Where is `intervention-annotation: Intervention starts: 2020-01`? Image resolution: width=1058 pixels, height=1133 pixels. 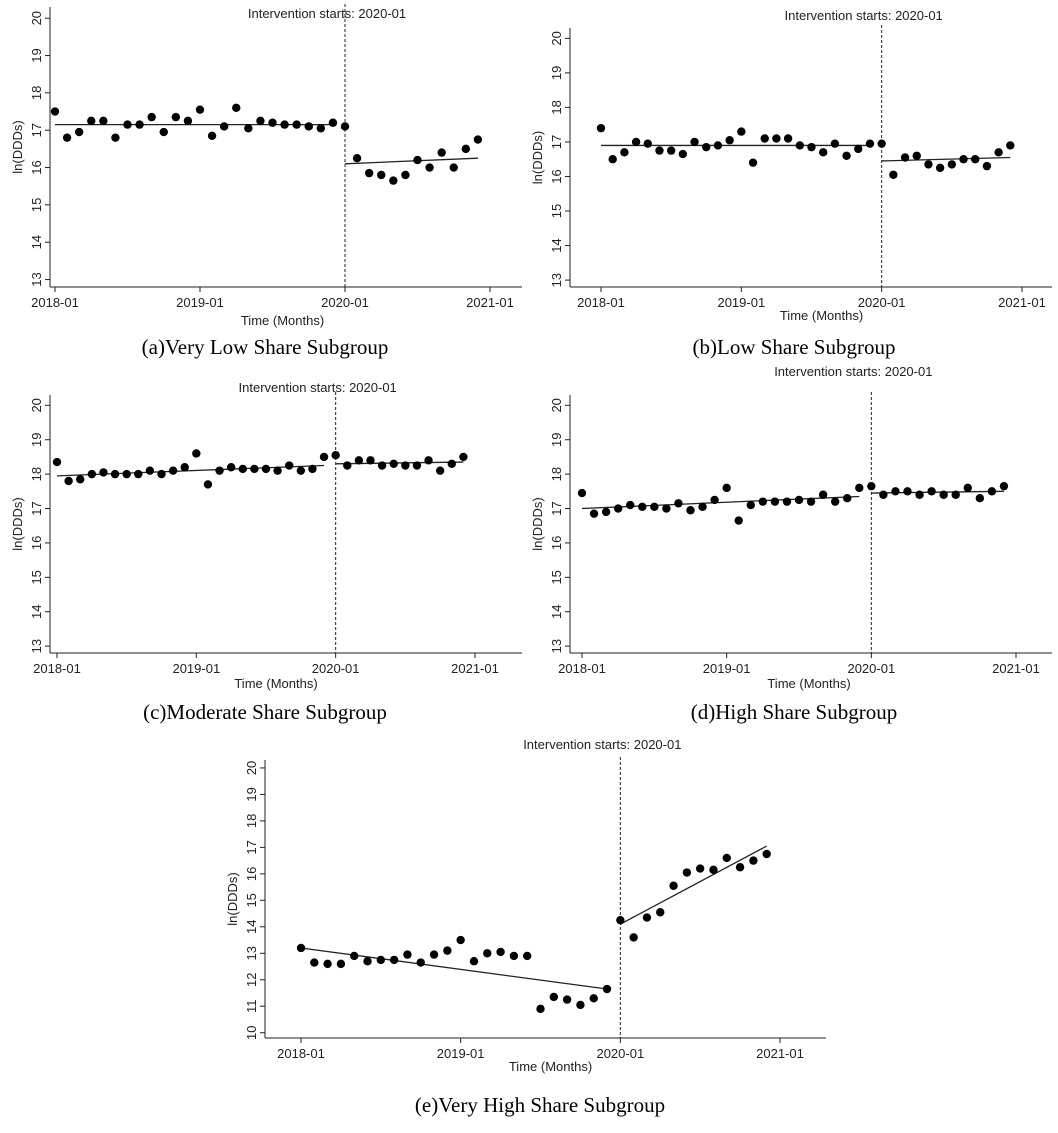
intervention-annotation: Intervention starts: 2020-01 is located at coordinates (602, 744).